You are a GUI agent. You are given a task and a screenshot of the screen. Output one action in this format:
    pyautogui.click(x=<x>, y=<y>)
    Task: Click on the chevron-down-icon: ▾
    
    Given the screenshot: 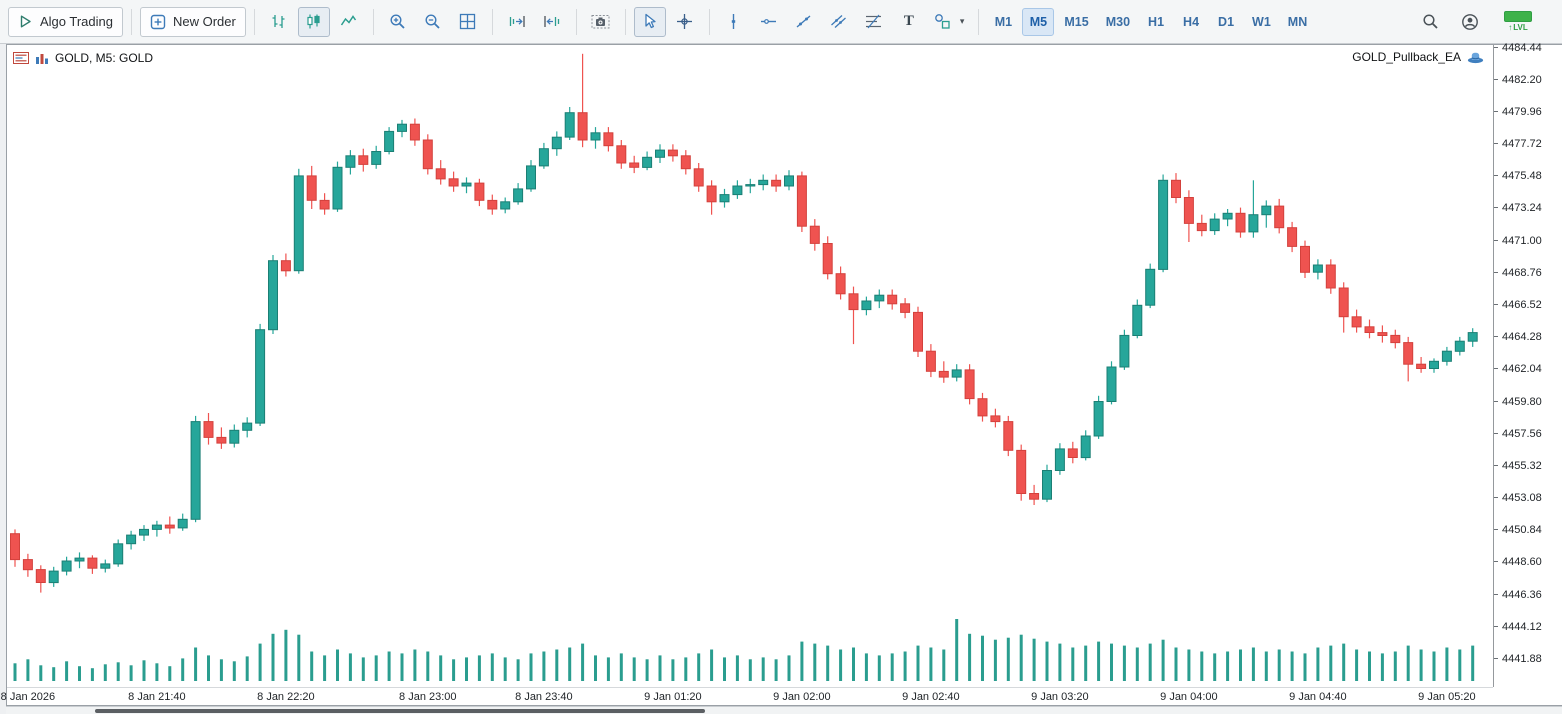 What is the action you would take?
    pyautogui.click(x=962, y=21)
    